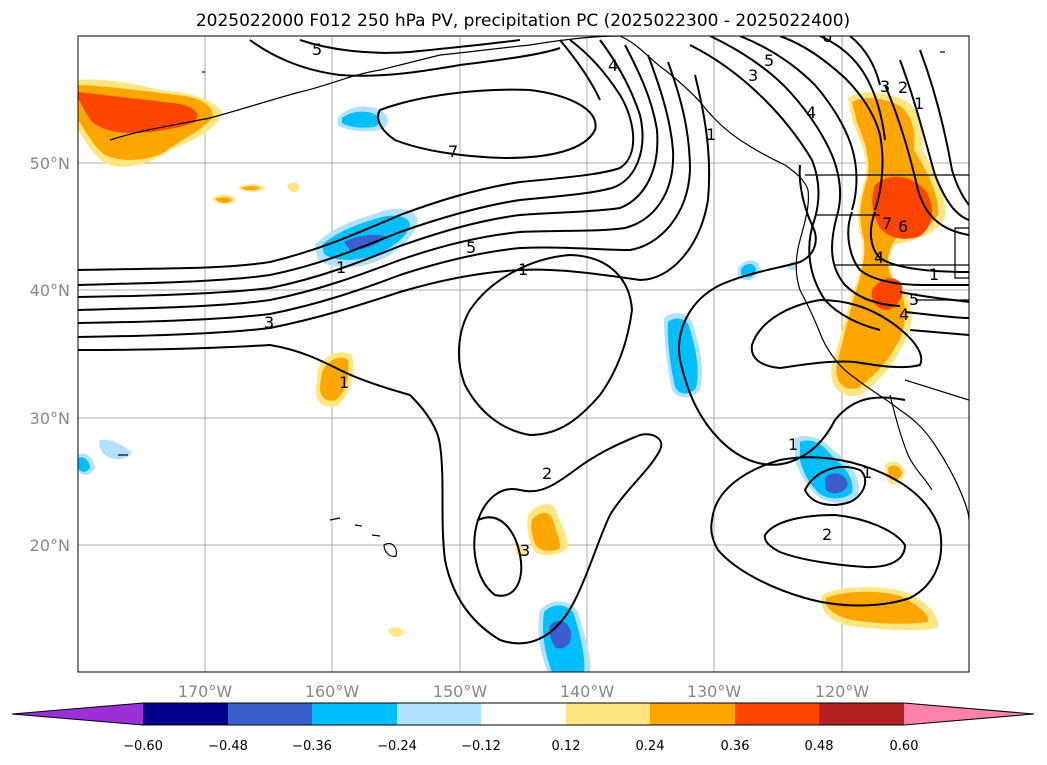  What do you see at coordinates (50, 354) in the screenshot?
I see `latitude-labels: 50°N 40°N 30°N 20°N` at bounding box center [50, 354].